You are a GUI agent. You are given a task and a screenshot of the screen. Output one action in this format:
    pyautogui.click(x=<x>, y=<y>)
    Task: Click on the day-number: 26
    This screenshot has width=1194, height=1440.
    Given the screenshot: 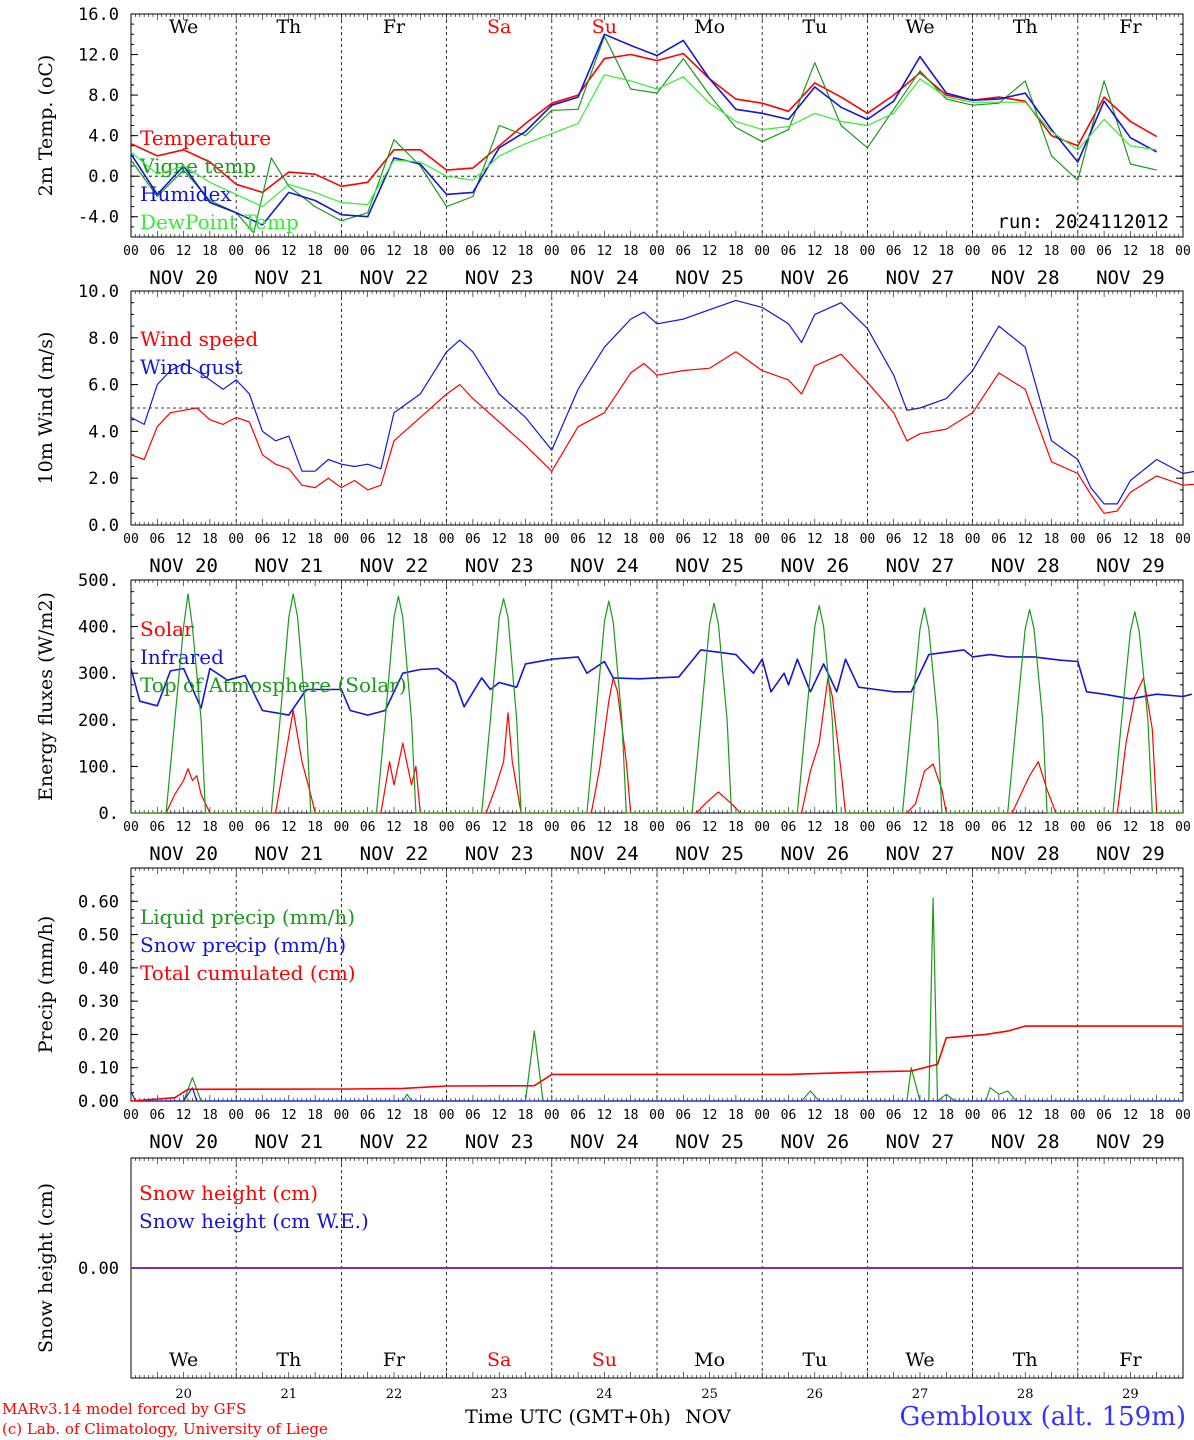 What is the action you would take?
    pyautogui.click(x=815, y=1394)
    